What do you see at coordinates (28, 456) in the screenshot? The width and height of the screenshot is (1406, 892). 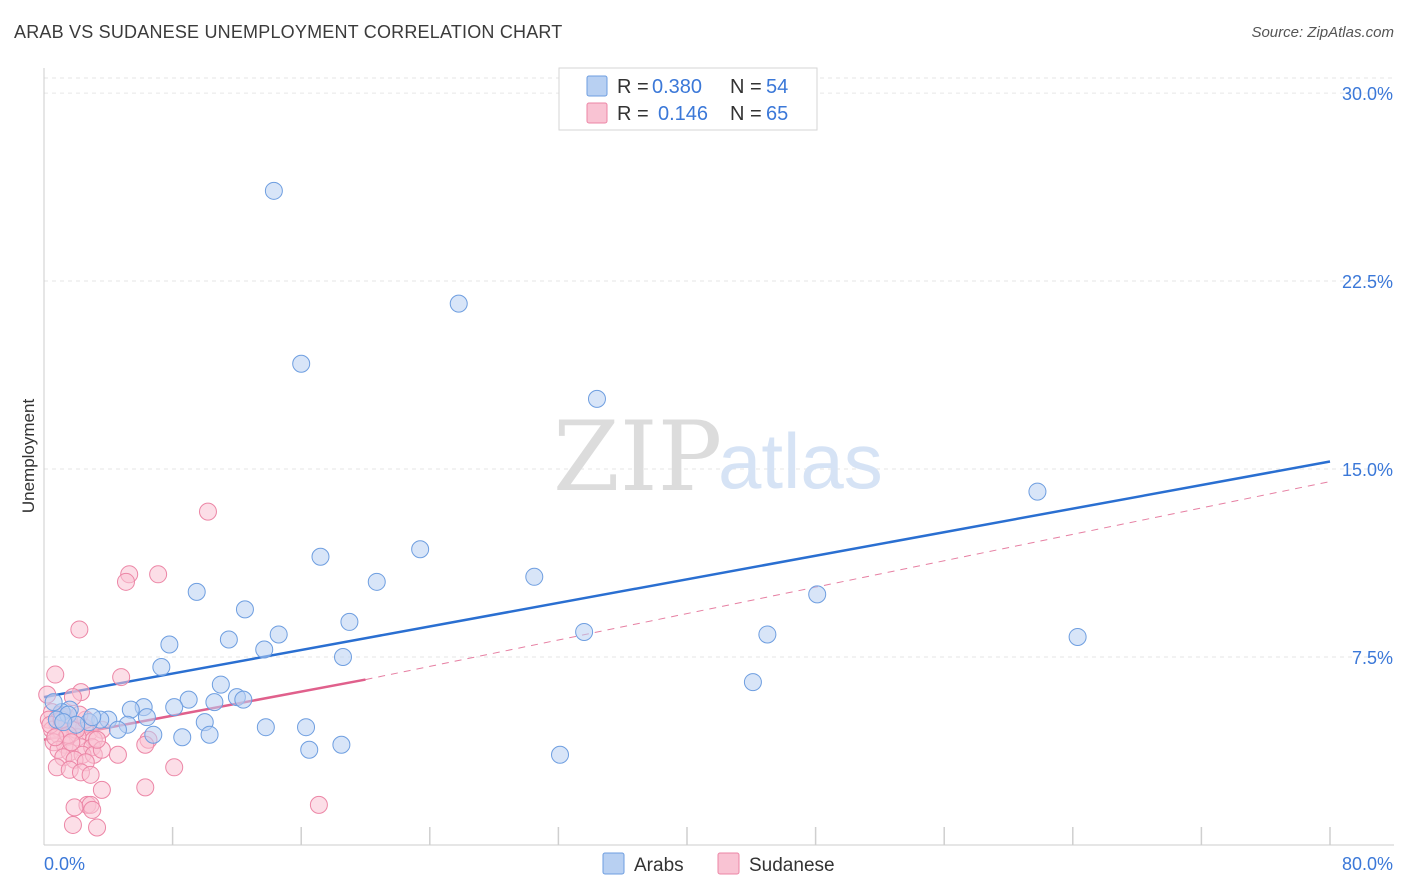 I see `y-axis-label: Unemployment` at bounding box center [28, 456].